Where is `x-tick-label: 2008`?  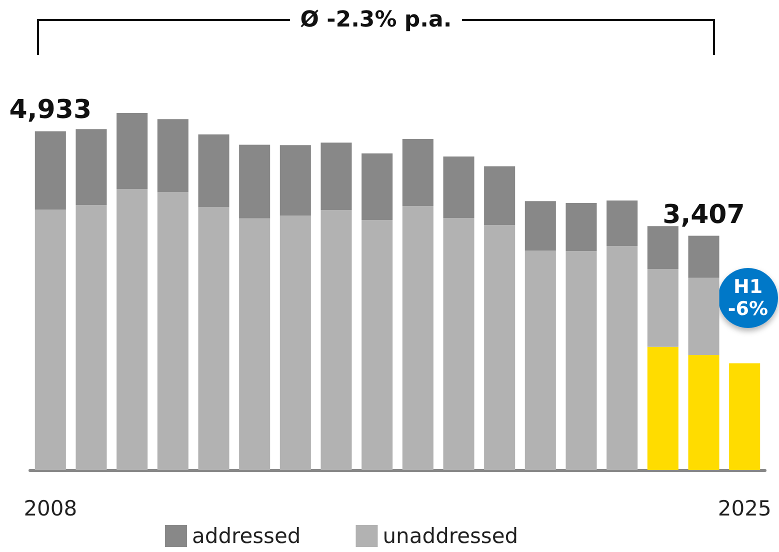 x-tick-label: 2008 is located at coordinates (51, 508).